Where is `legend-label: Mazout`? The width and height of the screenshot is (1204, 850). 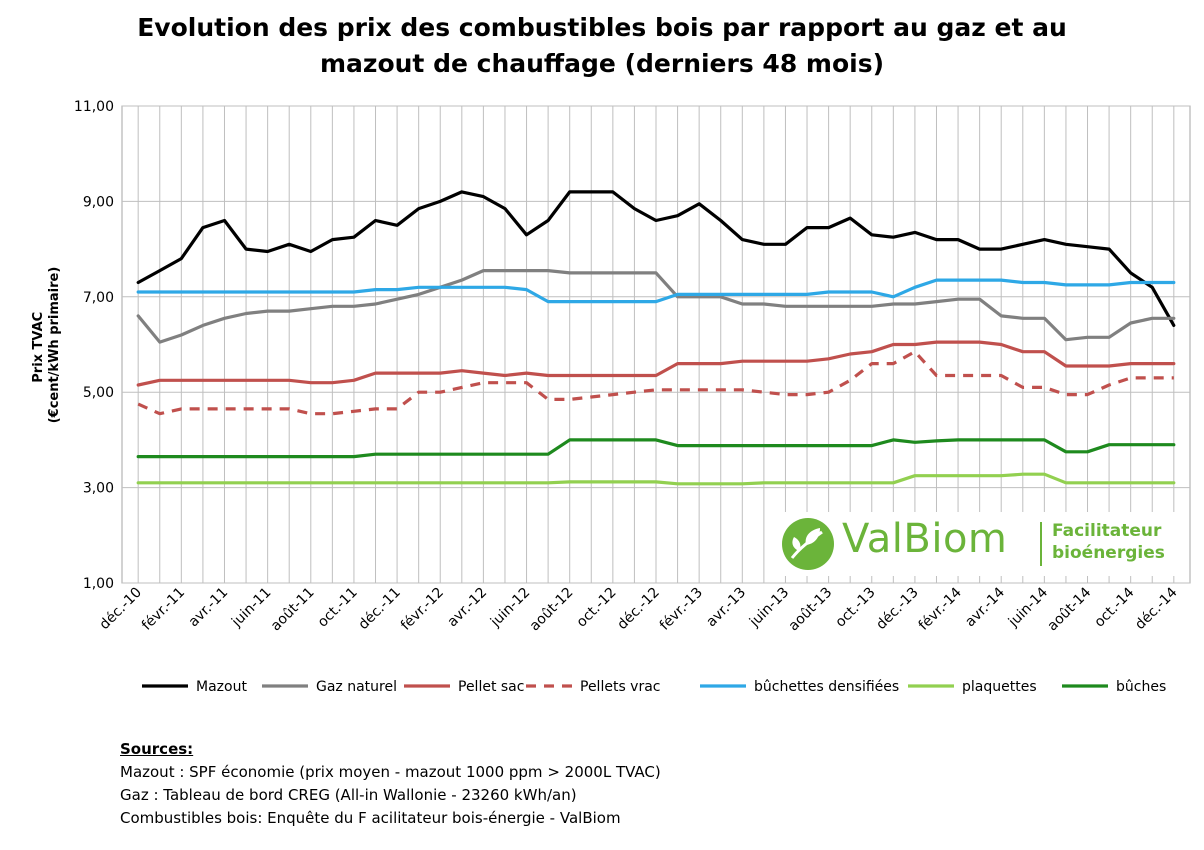 legend-label: Mazout is located at coordinates (221, 687).